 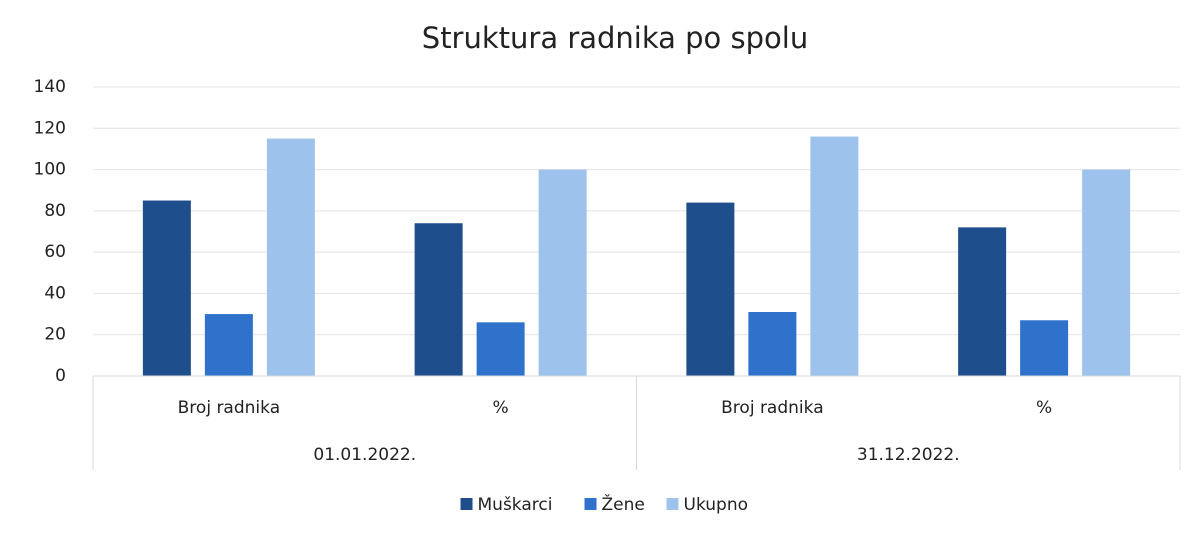 I want to click on y-tick-label: 40, so click(x=55, y=293).